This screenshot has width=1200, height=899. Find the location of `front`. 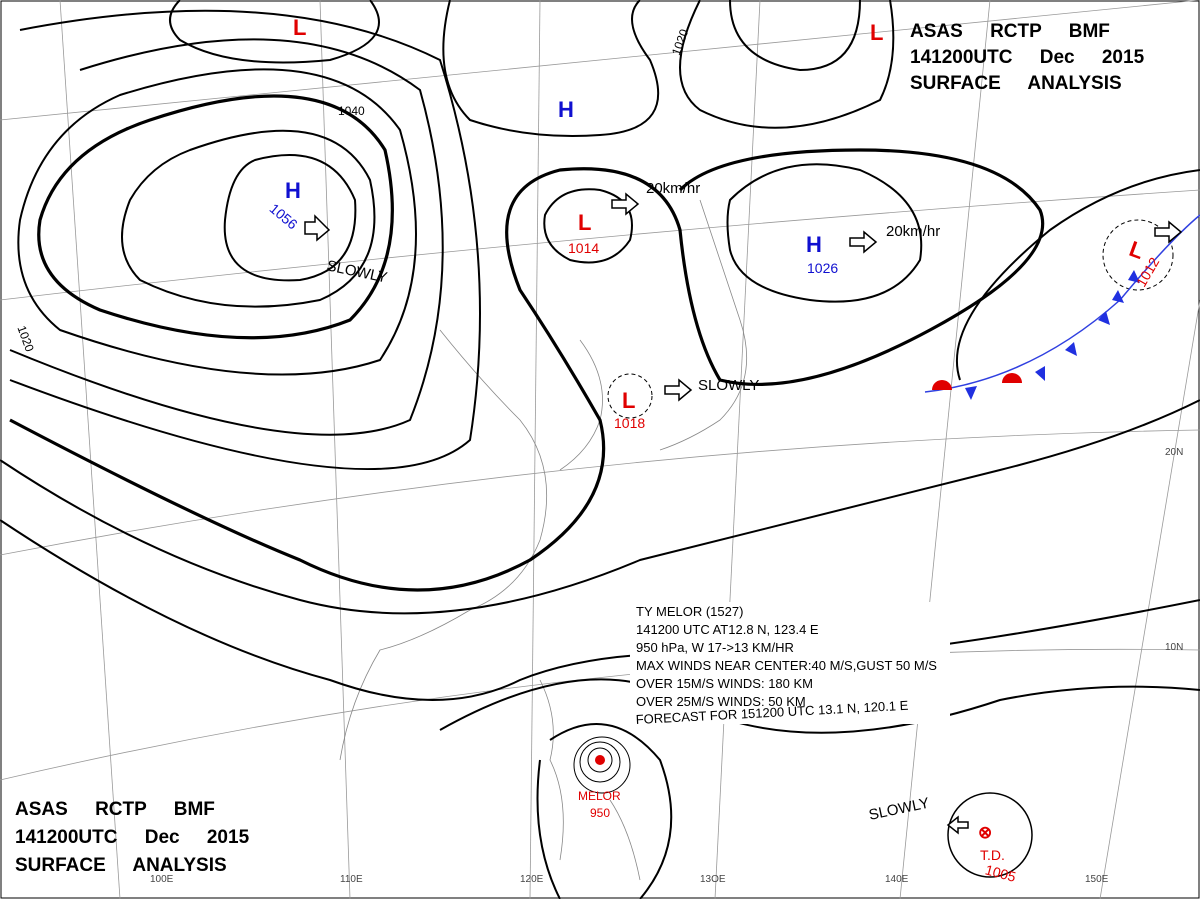

front is located at coordinates (1062, 307).